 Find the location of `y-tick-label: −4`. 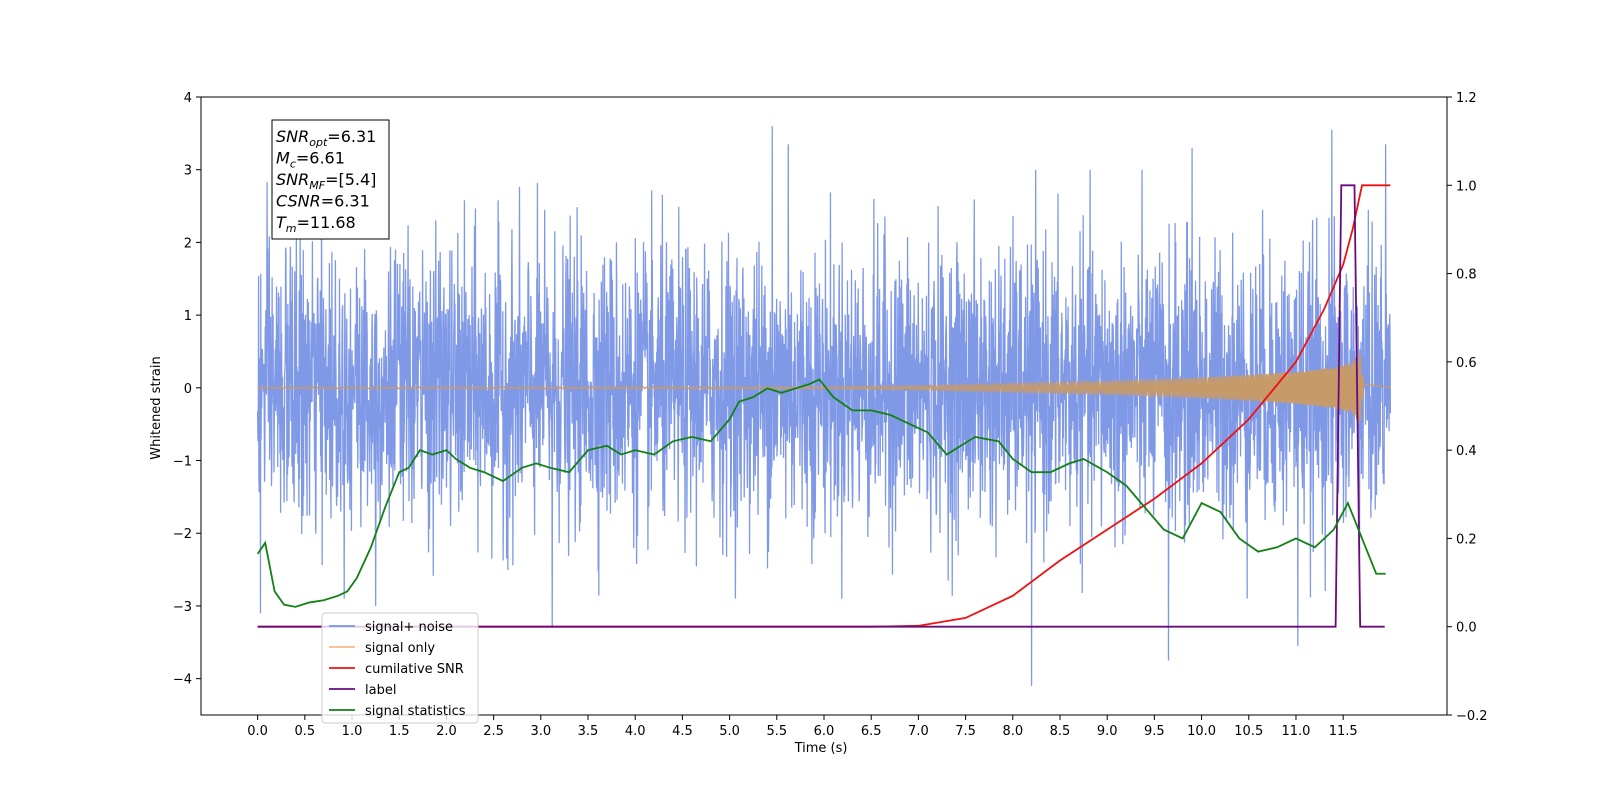

y-tick-label: −4 is located at coordinates (182, 680).